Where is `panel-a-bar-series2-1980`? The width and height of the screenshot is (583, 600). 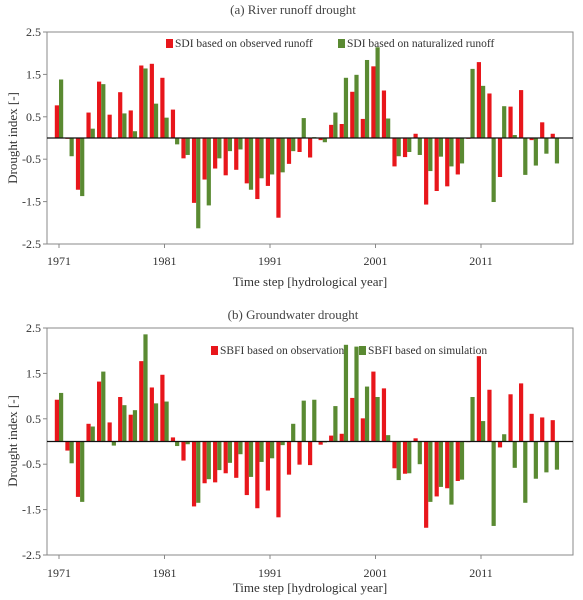
panel-a-bar-series2-1980 is located at coordinates (156, 120).